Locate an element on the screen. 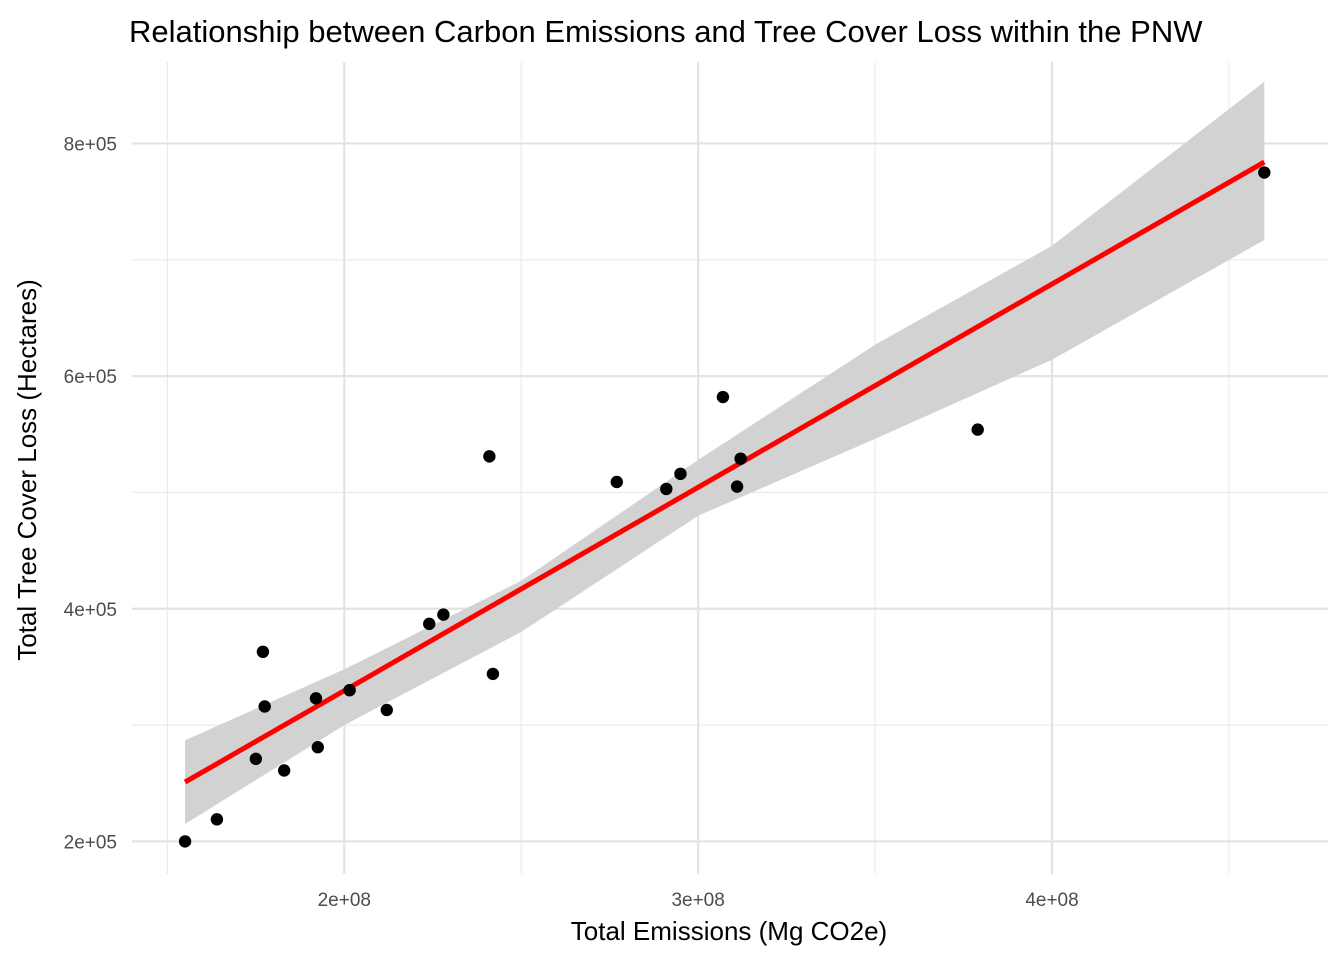  x-tick-label: 4e+08 is located at coordinates (1051, 900).